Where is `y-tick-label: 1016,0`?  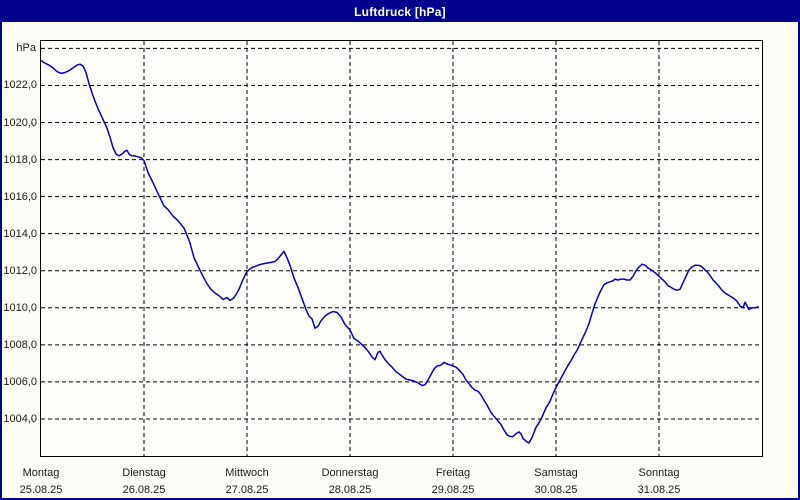 y-tick-label: 1016,0 is located at coordinates (20, 196).